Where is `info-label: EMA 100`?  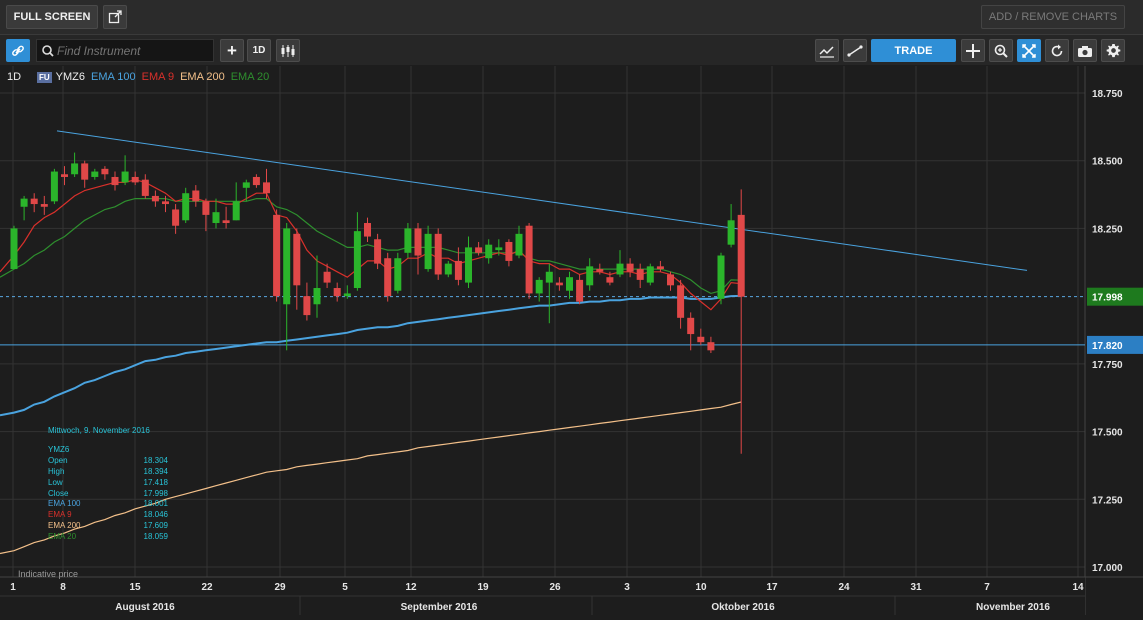
info-label: EMA 100 is located at coordinates (64, 504).